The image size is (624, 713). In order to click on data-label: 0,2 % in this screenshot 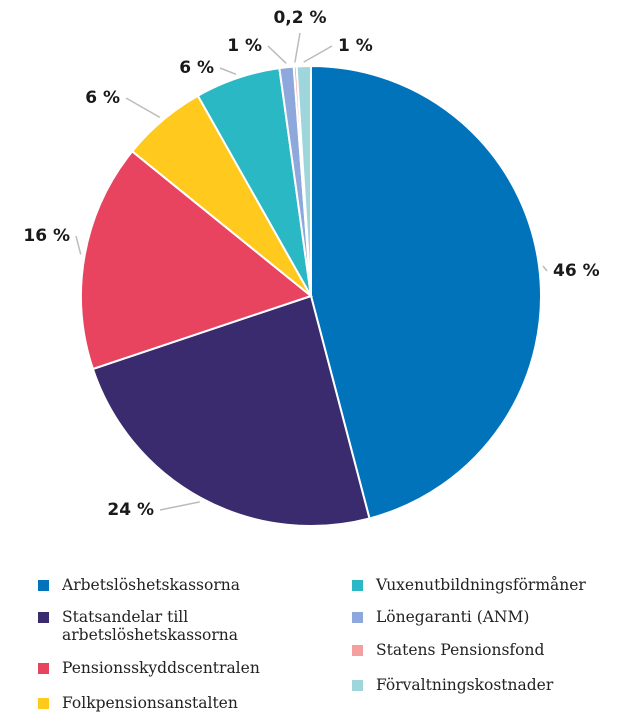, I will do `click(299, 18)`.